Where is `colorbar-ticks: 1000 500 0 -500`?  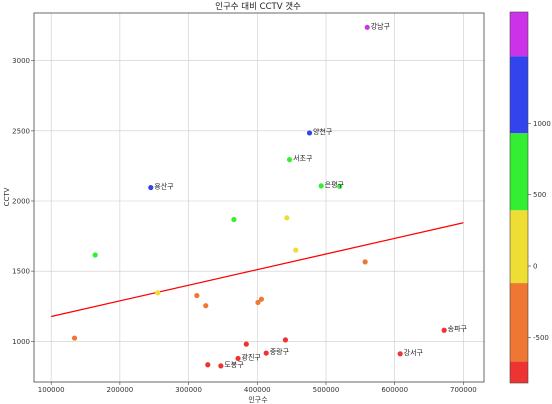 colorbar-ticks: 1000 500 0 -500 is located at coordinates (539, 231).